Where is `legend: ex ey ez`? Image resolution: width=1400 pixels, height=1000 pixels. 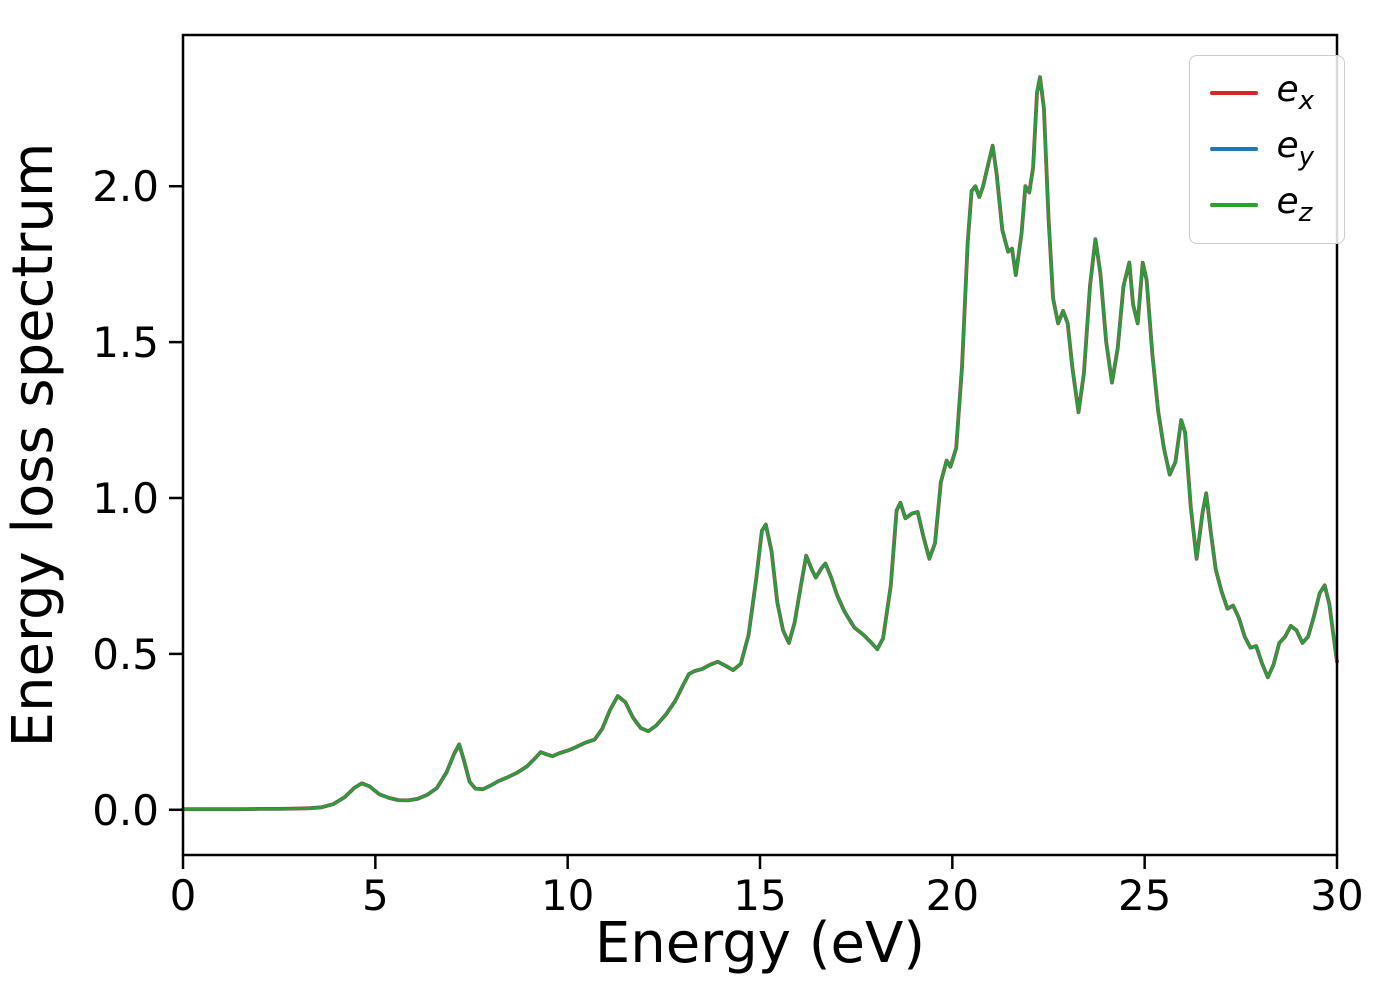 legend: ex ey ez is located at coordinates (1267, 149).